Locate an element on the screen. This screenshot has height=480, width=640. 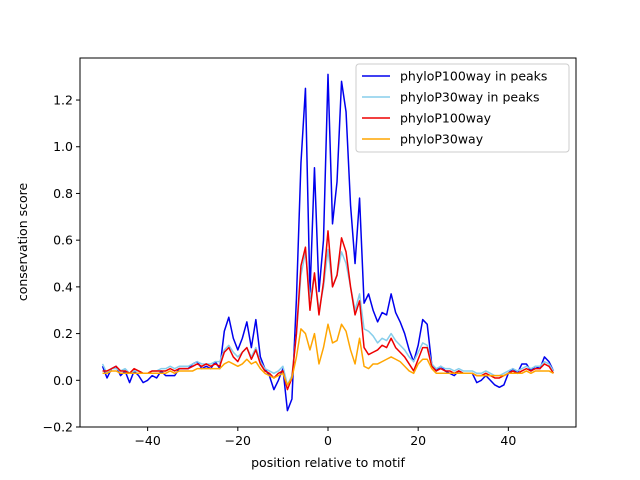
y-axis-ticks: −0.2 0.0 0.2 0.4 0.6 0.8 1.0 1.2 is located at coordinates (61, 264).